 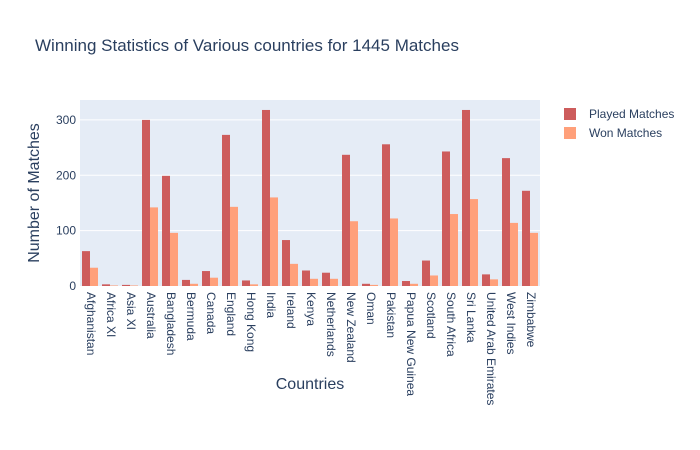 What do you see at coordinates (274, 241) in the screenshot?
I see `bar-won-india` at bounding box center [274, 241].